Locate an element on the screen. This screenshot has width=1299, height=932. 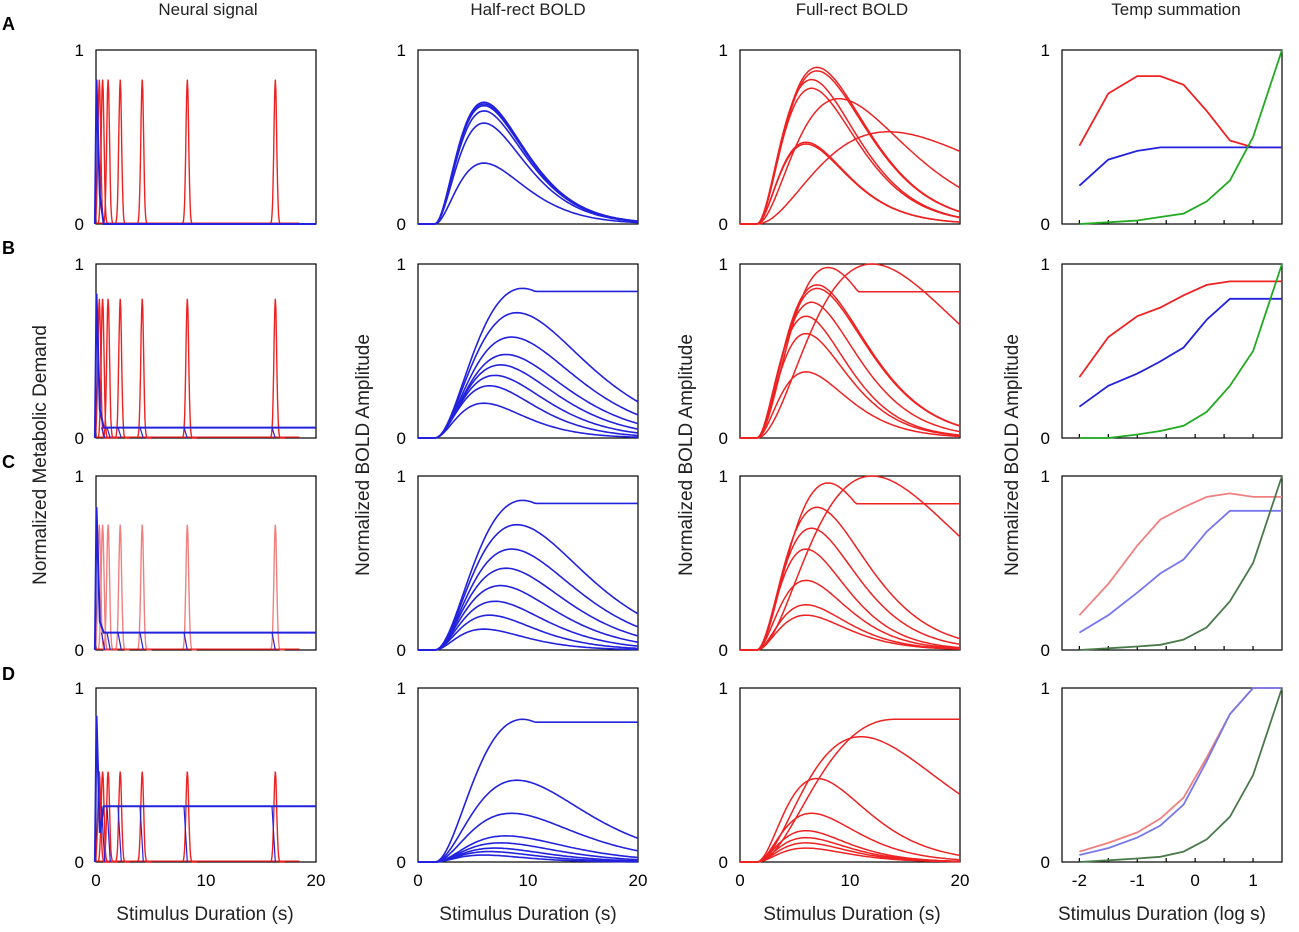
neural-panel-d: 010 10 20 is located at coordinates (200, 784).